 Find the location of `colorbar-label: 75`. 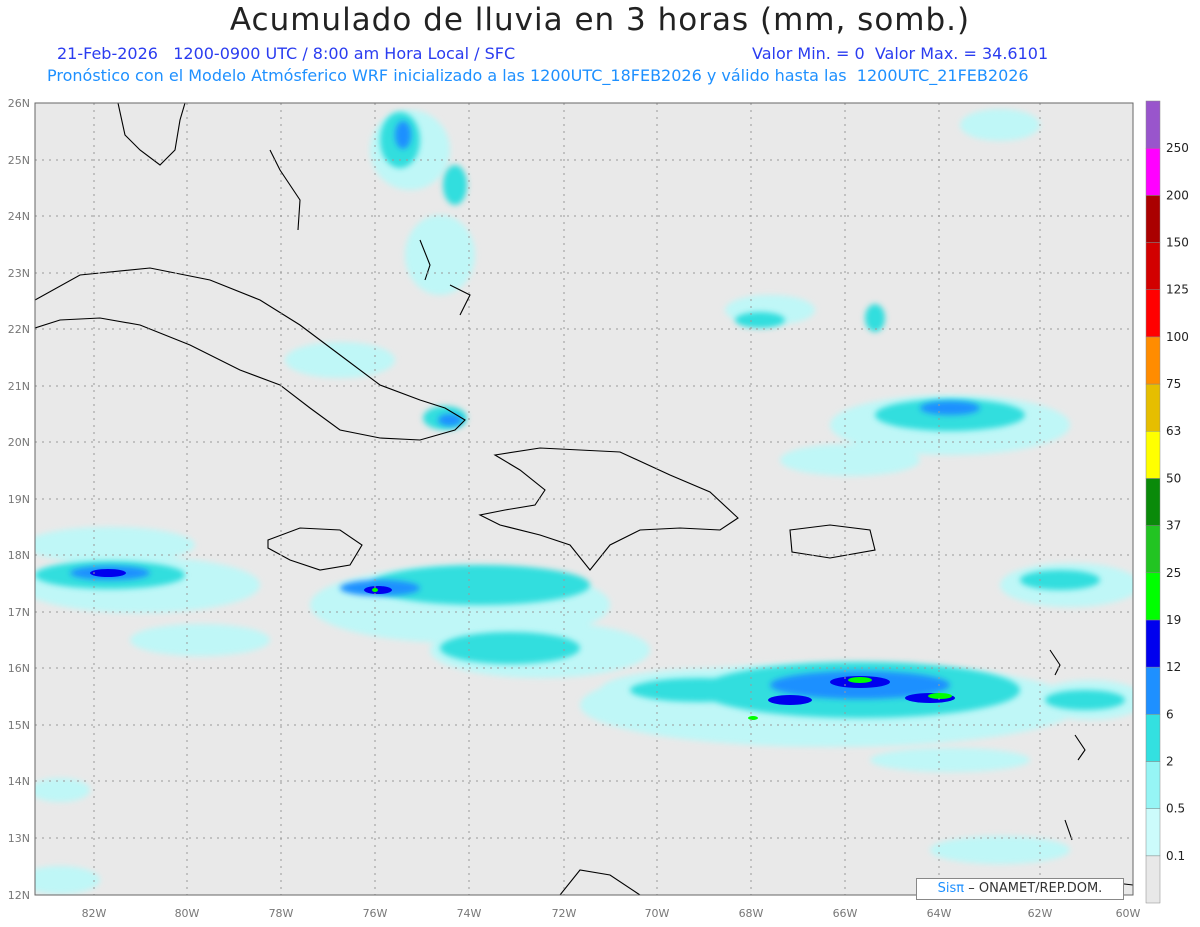

colorbar-label: 75 is located at coordinates (1173, 384).